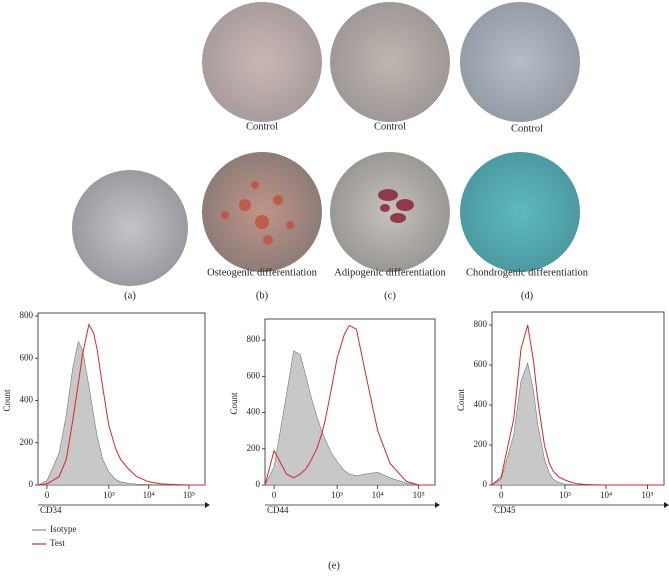  I want to click on panel-letter: (e), so click(334, 565).